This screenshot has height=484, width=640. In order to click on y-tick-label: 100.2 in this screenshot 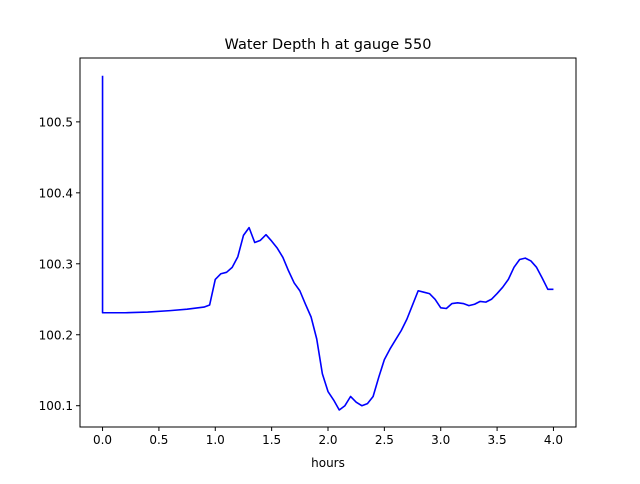, I will do `click(56, 335)`.